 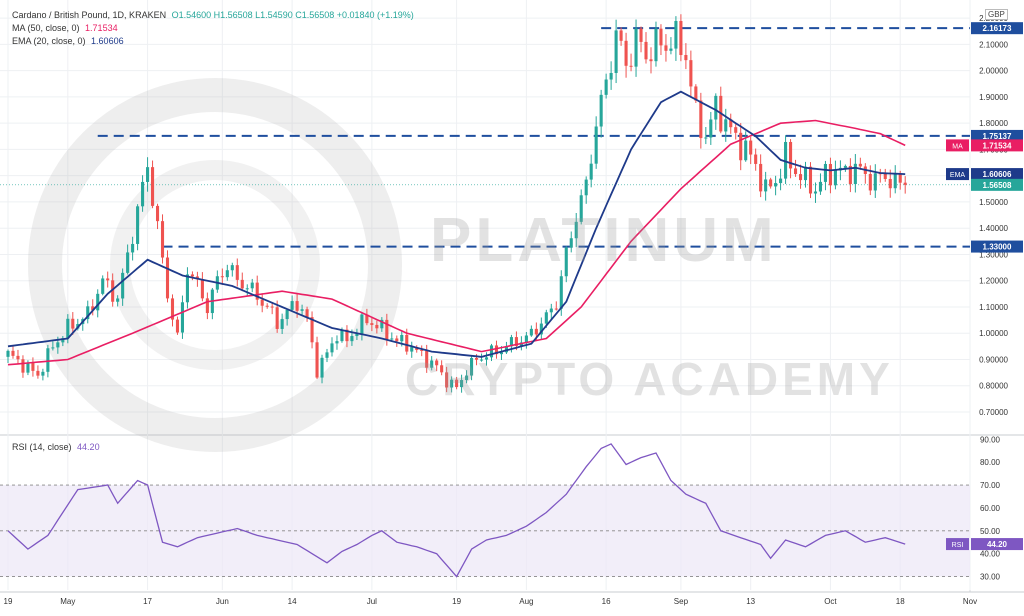 I want to click on rsi-tag-bg, so click(x=957, y=544).